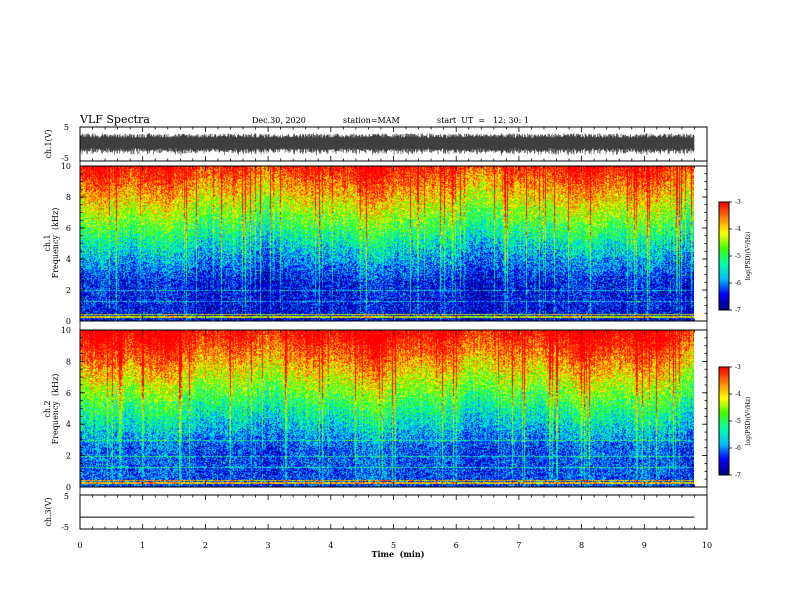  What do you see at coordinates (724, 421) in the screenshot?
I see `ch2-colorbar-gradient` at bounding box center [724, 421].